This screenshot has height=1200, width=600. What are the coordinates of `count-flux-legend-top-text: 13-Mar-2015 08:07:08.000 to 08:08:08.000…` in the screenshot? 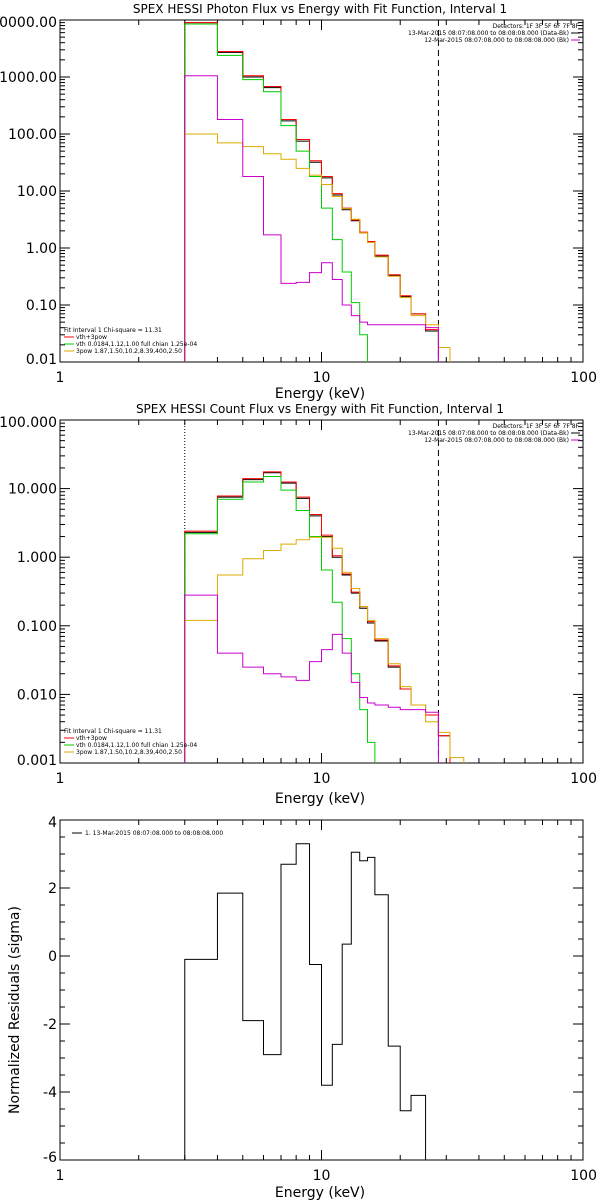 It's located at (488, 433).